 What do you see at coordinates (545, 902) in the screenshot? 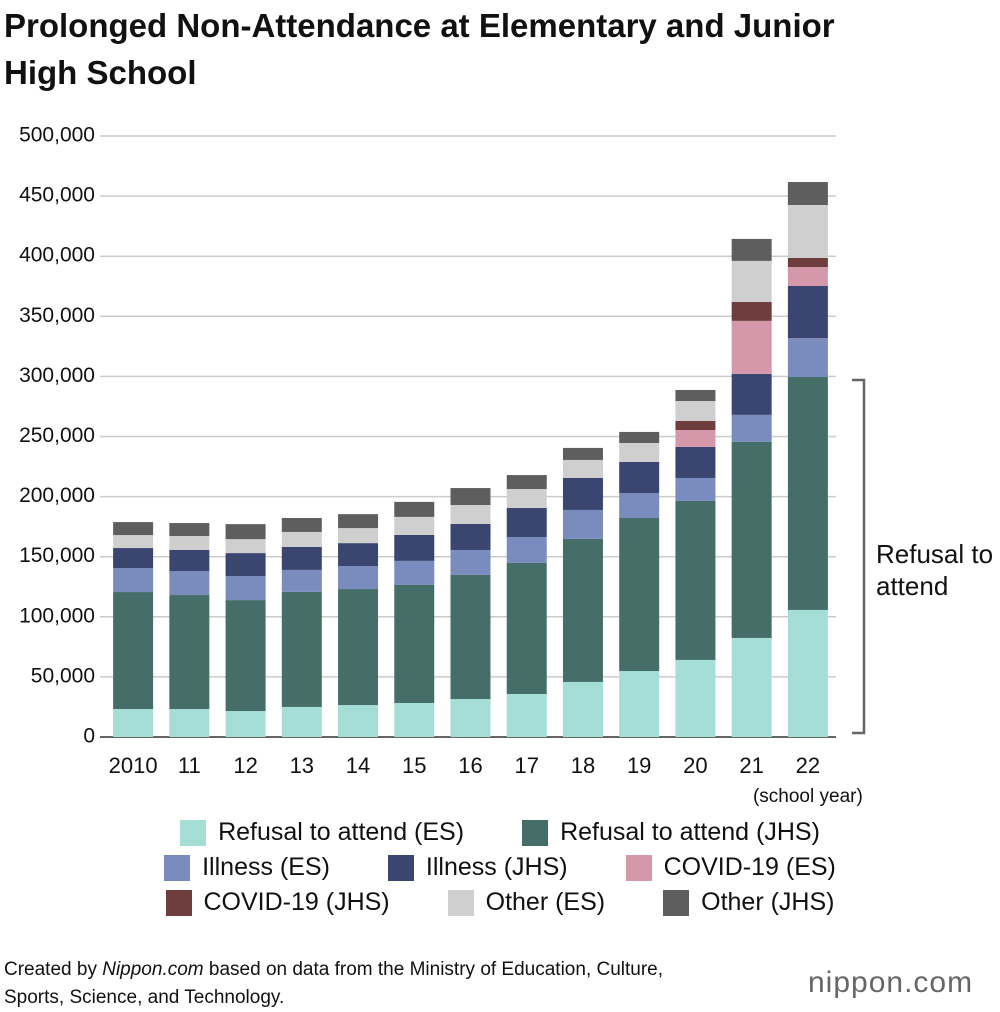
I see `legend-label: Other (ES)` at bounding box center [545, 902].